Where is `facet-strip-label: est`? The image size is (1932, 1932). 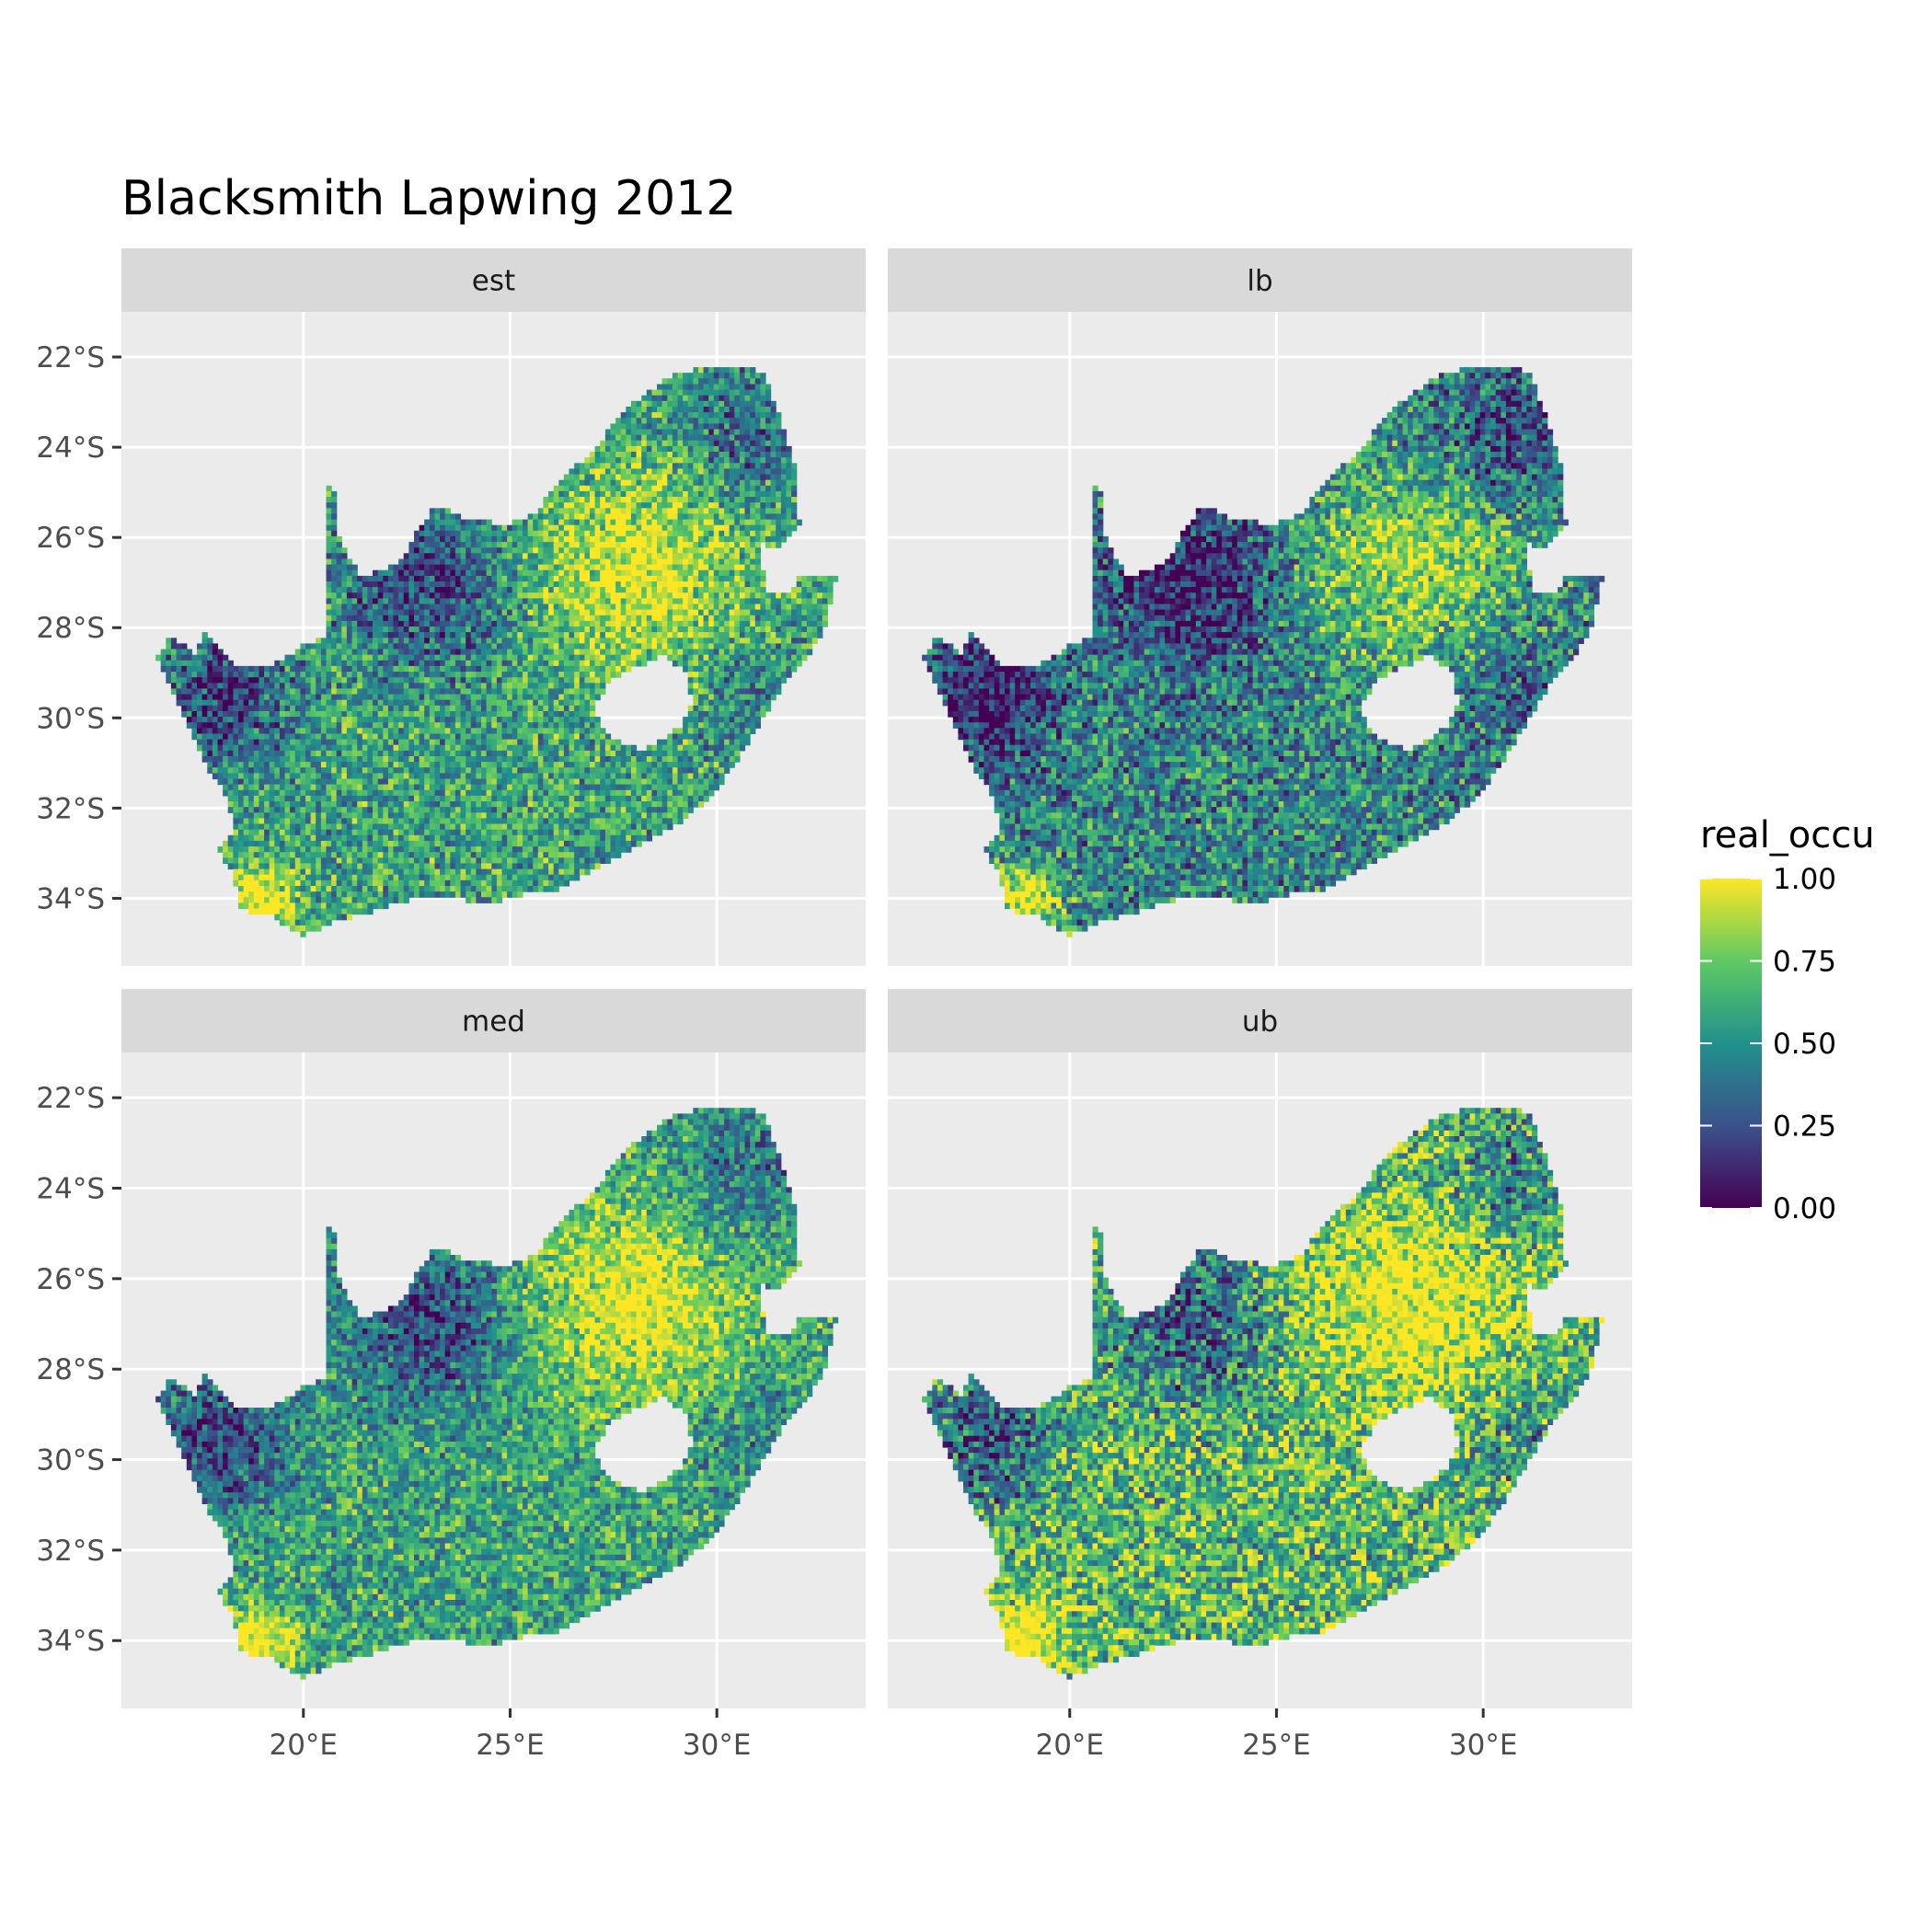 facet-strip-label: est is located at coordinates (493, 281).